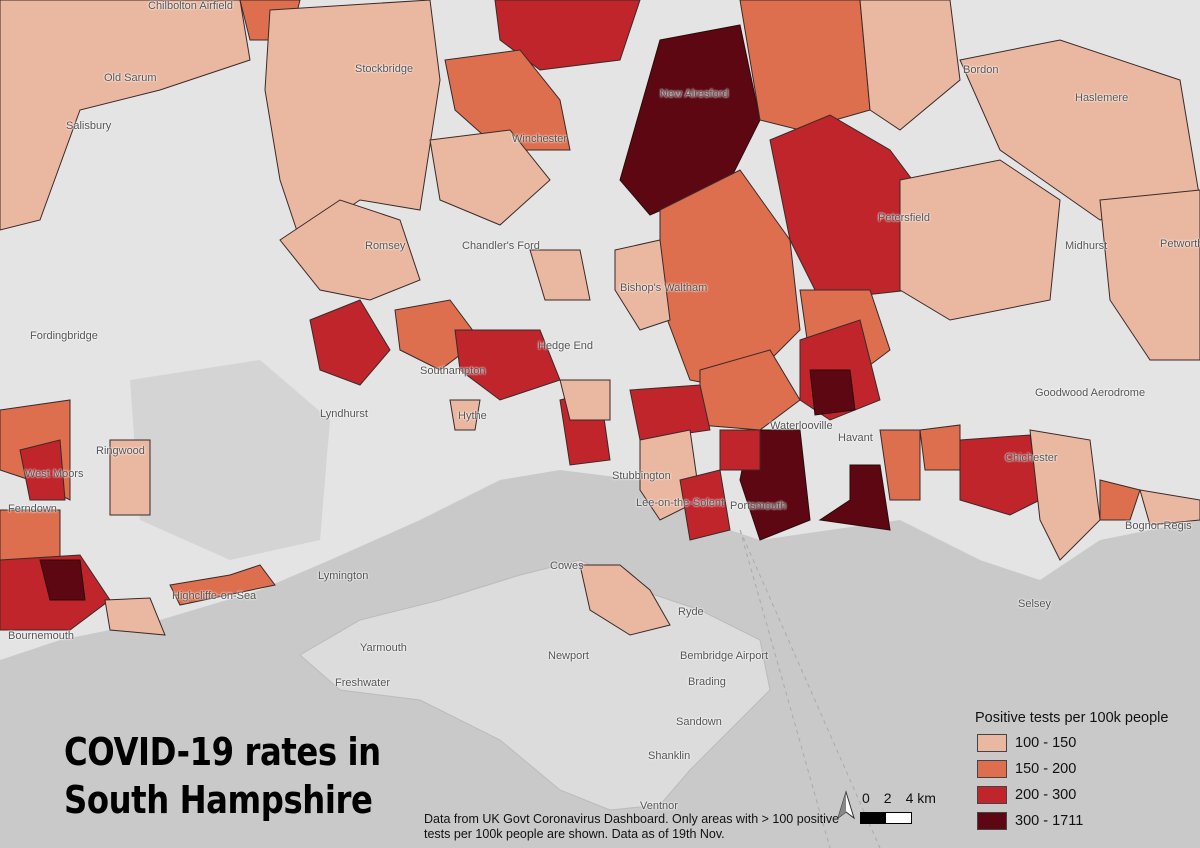 Image resolution: width=1200 pixels, height=848 pixels. Describe the element at coordinates (724, 656) in the screenshot. I see `place-label: Bembridge Airport` at that location.